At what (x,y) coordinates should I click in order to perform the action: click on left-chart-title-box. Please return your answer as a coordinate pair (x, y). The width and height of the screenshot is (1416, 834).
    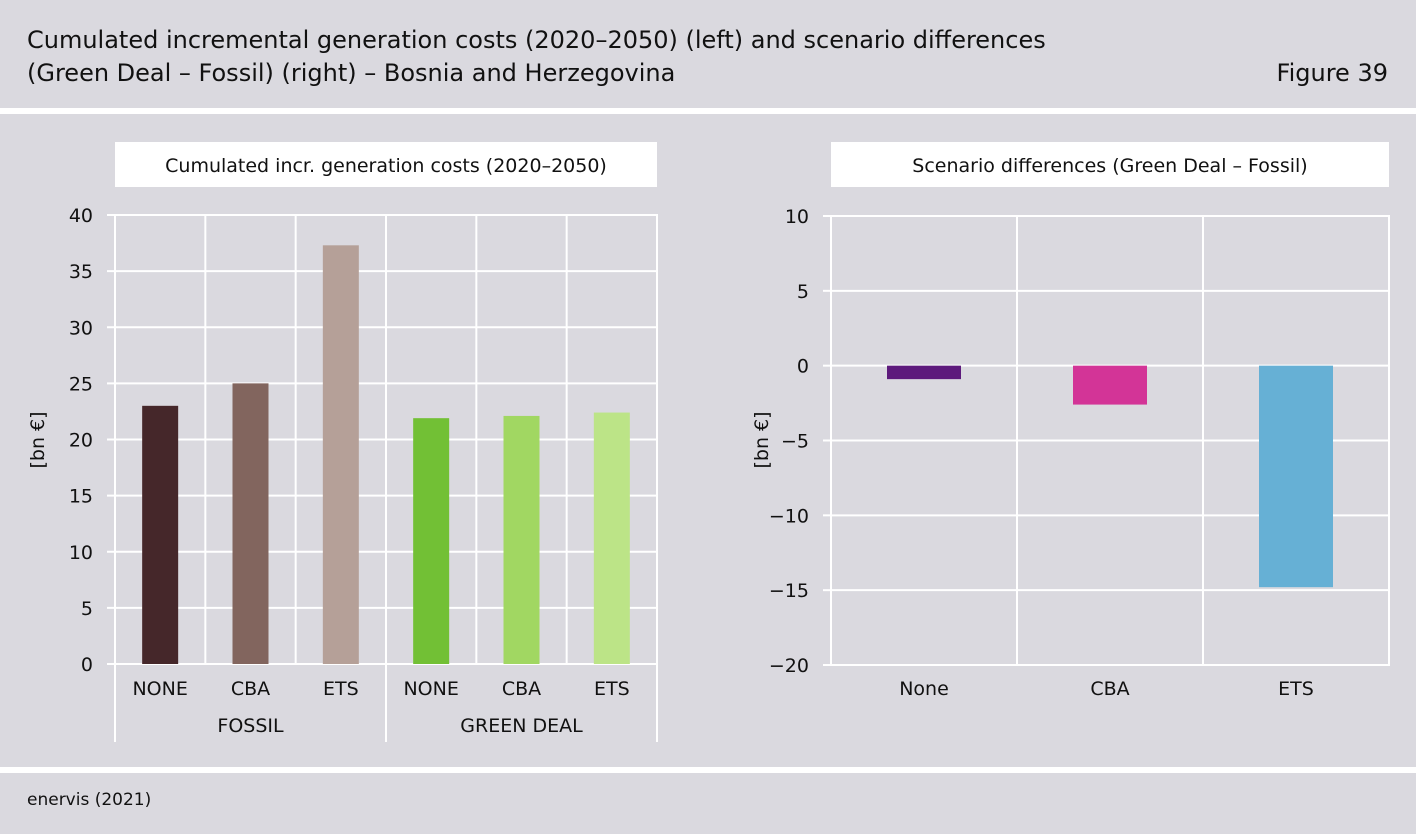
    Looking at the image, I should click on (386, 164).